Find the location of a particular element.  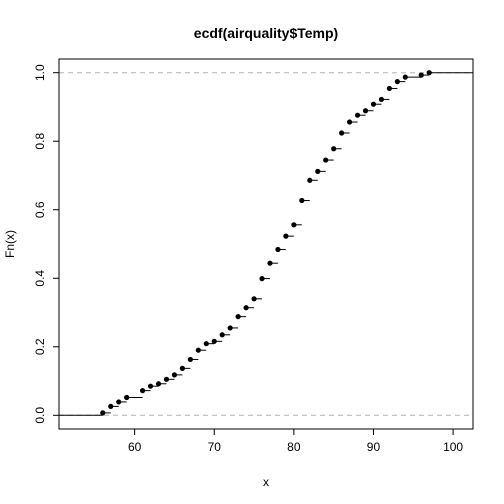

x-axis: 60 70 80 90 100 is located at coordinates (295, 441).